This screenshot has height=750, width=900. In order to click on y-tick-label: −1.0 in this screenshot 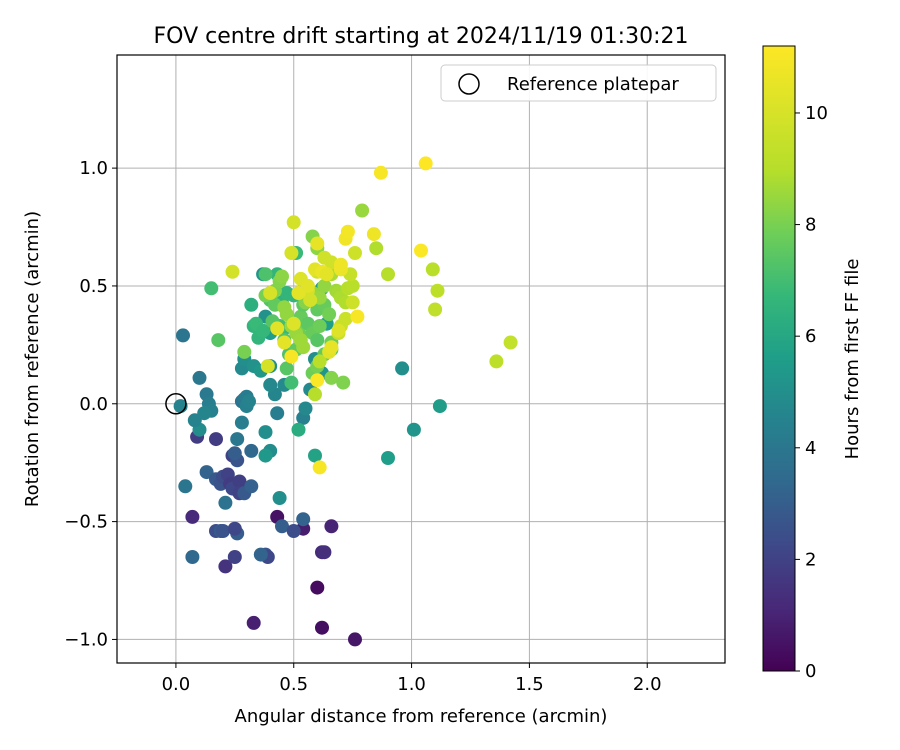, I will do `click(86, 639)`.